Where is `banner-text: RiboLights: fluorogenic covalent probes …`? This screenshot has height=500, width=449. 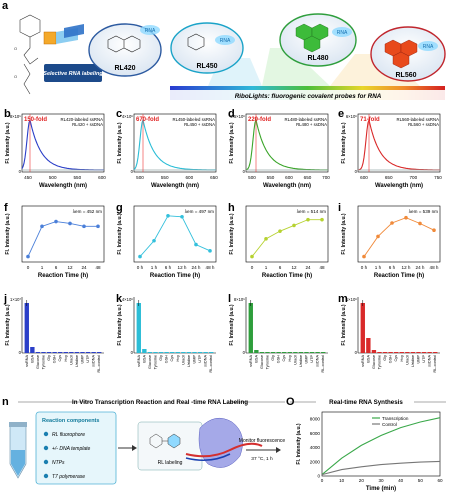
banner-text: RiboLights: fluorogenic covalent probes … is located at coordinates (308, 96).